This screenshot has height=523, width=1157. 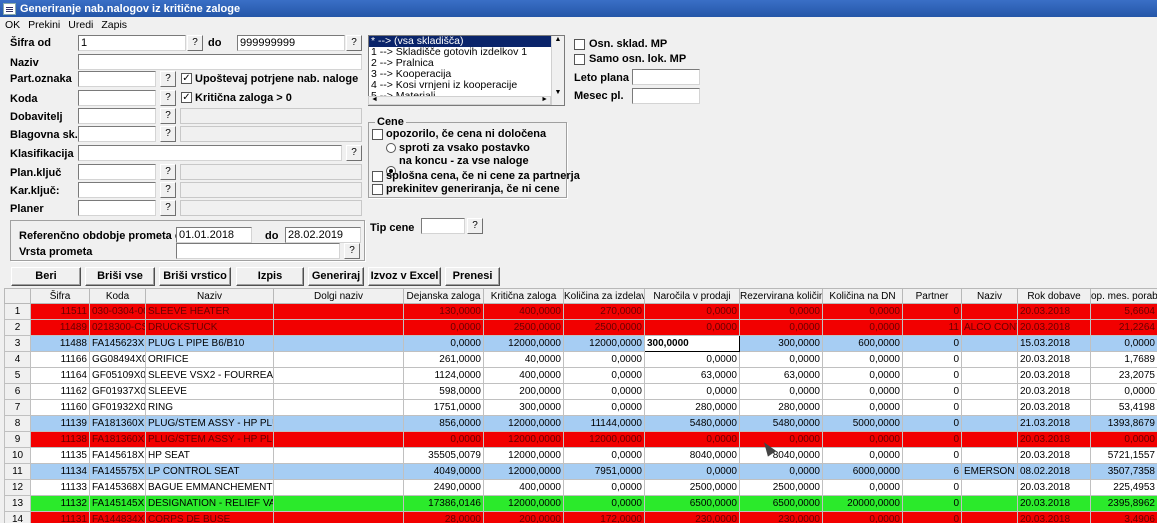 What do you see at coordinates (411, 74) in the screenshot?
I see `warehouse-item: 3 --> Kooperacija` at bounding box center [411, 74].